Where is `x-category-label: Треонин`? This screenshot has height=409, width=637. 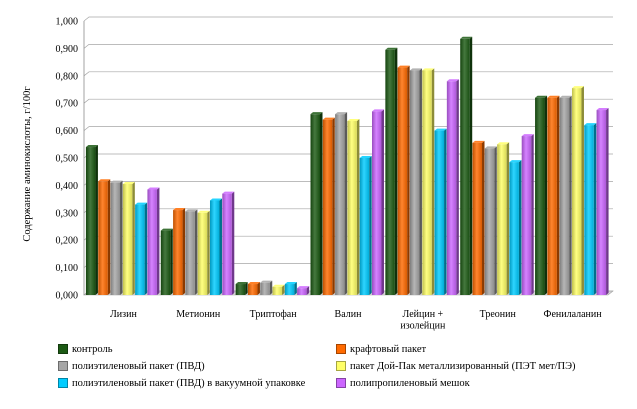 x-category-label: Треонин is located at coordinates (498, 314).